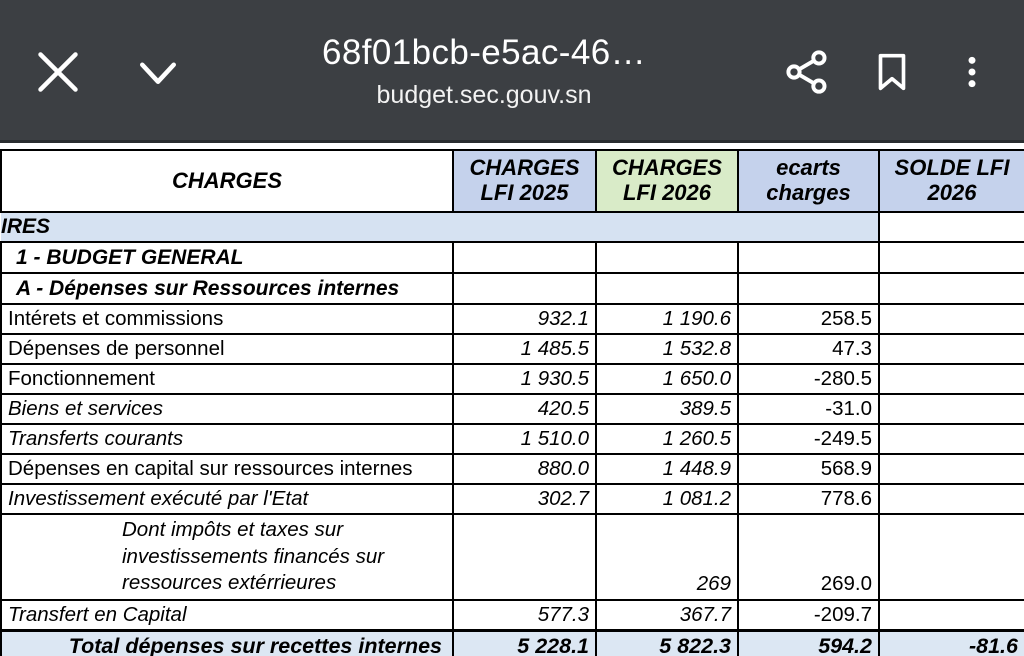  I want to click on bookmark-icon, so click(892, 72).